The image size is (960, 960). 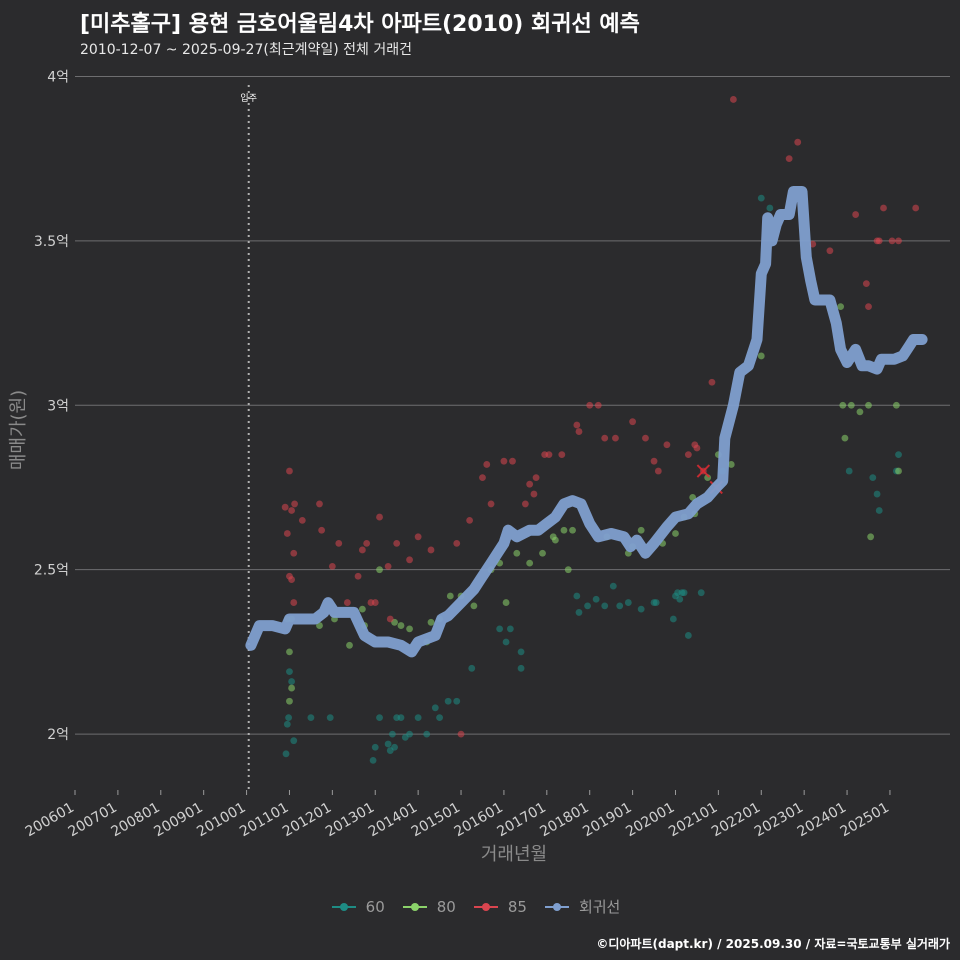 I want to click on legend-key-regression, so click(x=557, y=907).